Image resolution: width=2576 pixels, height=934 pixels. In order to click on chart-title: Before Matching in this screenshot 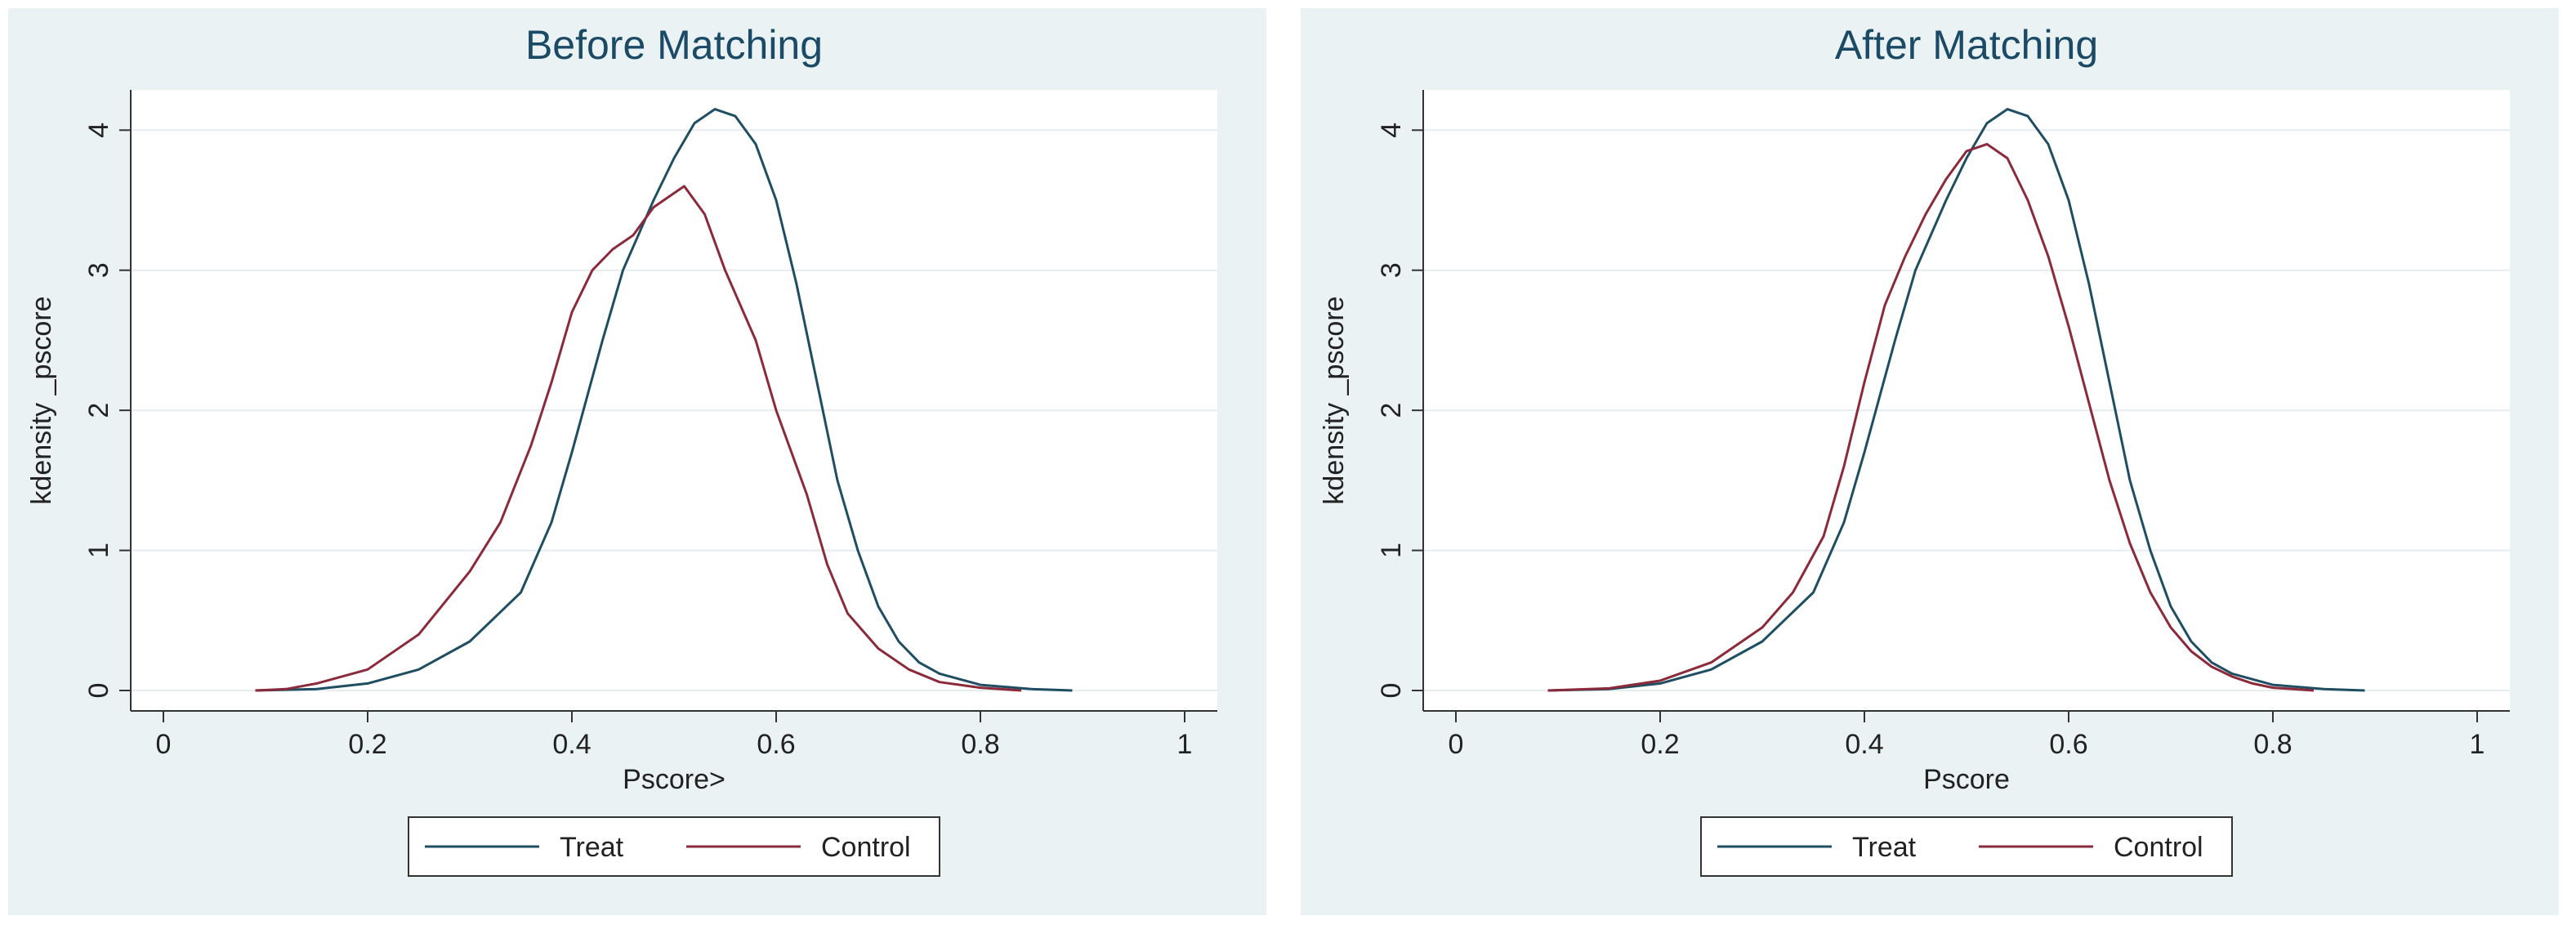, I will do `click(674, 45)`.